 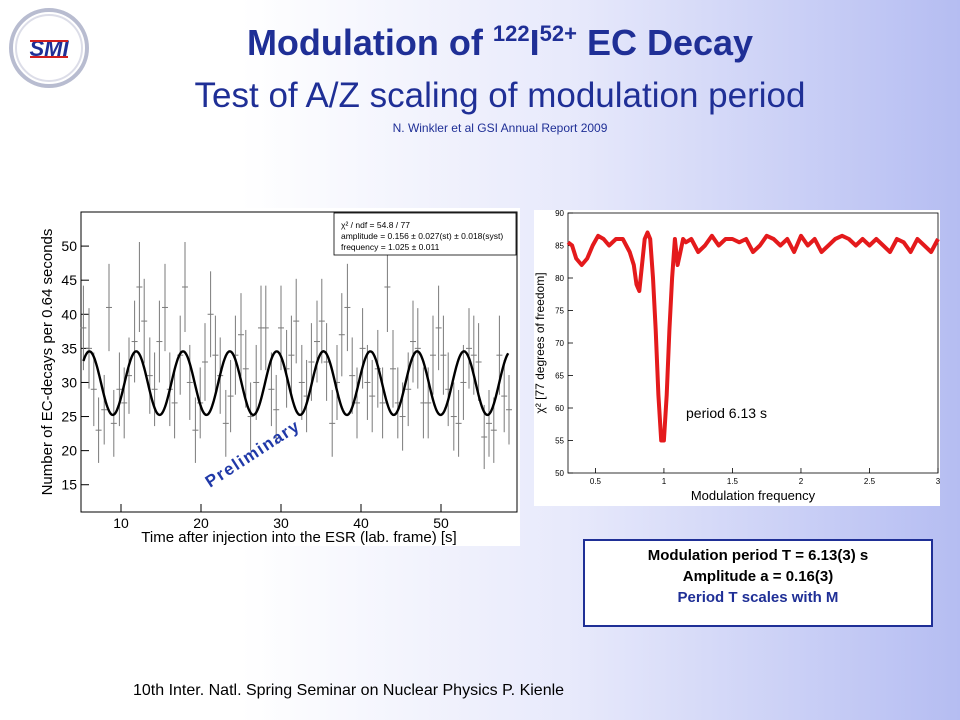 I want to click on y-axis-label: χ² [77 degrees of freedom], so click(x=540, y=342).